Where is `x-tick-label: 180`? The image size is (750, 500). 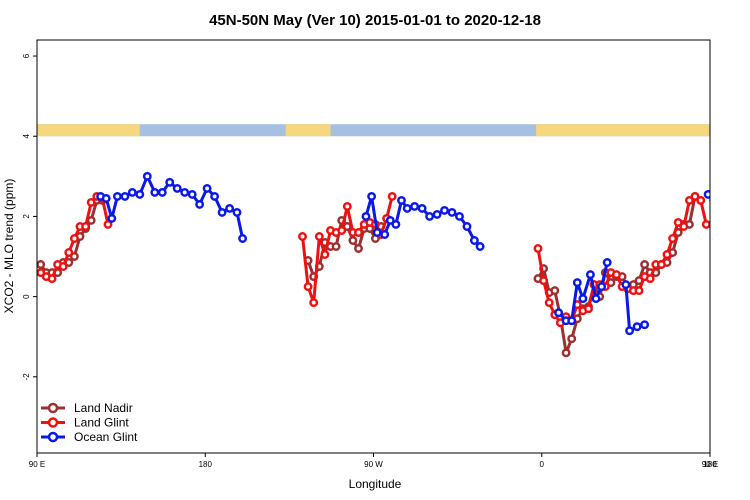 x-tick-label: 180 is located at coordinates (206, 464).